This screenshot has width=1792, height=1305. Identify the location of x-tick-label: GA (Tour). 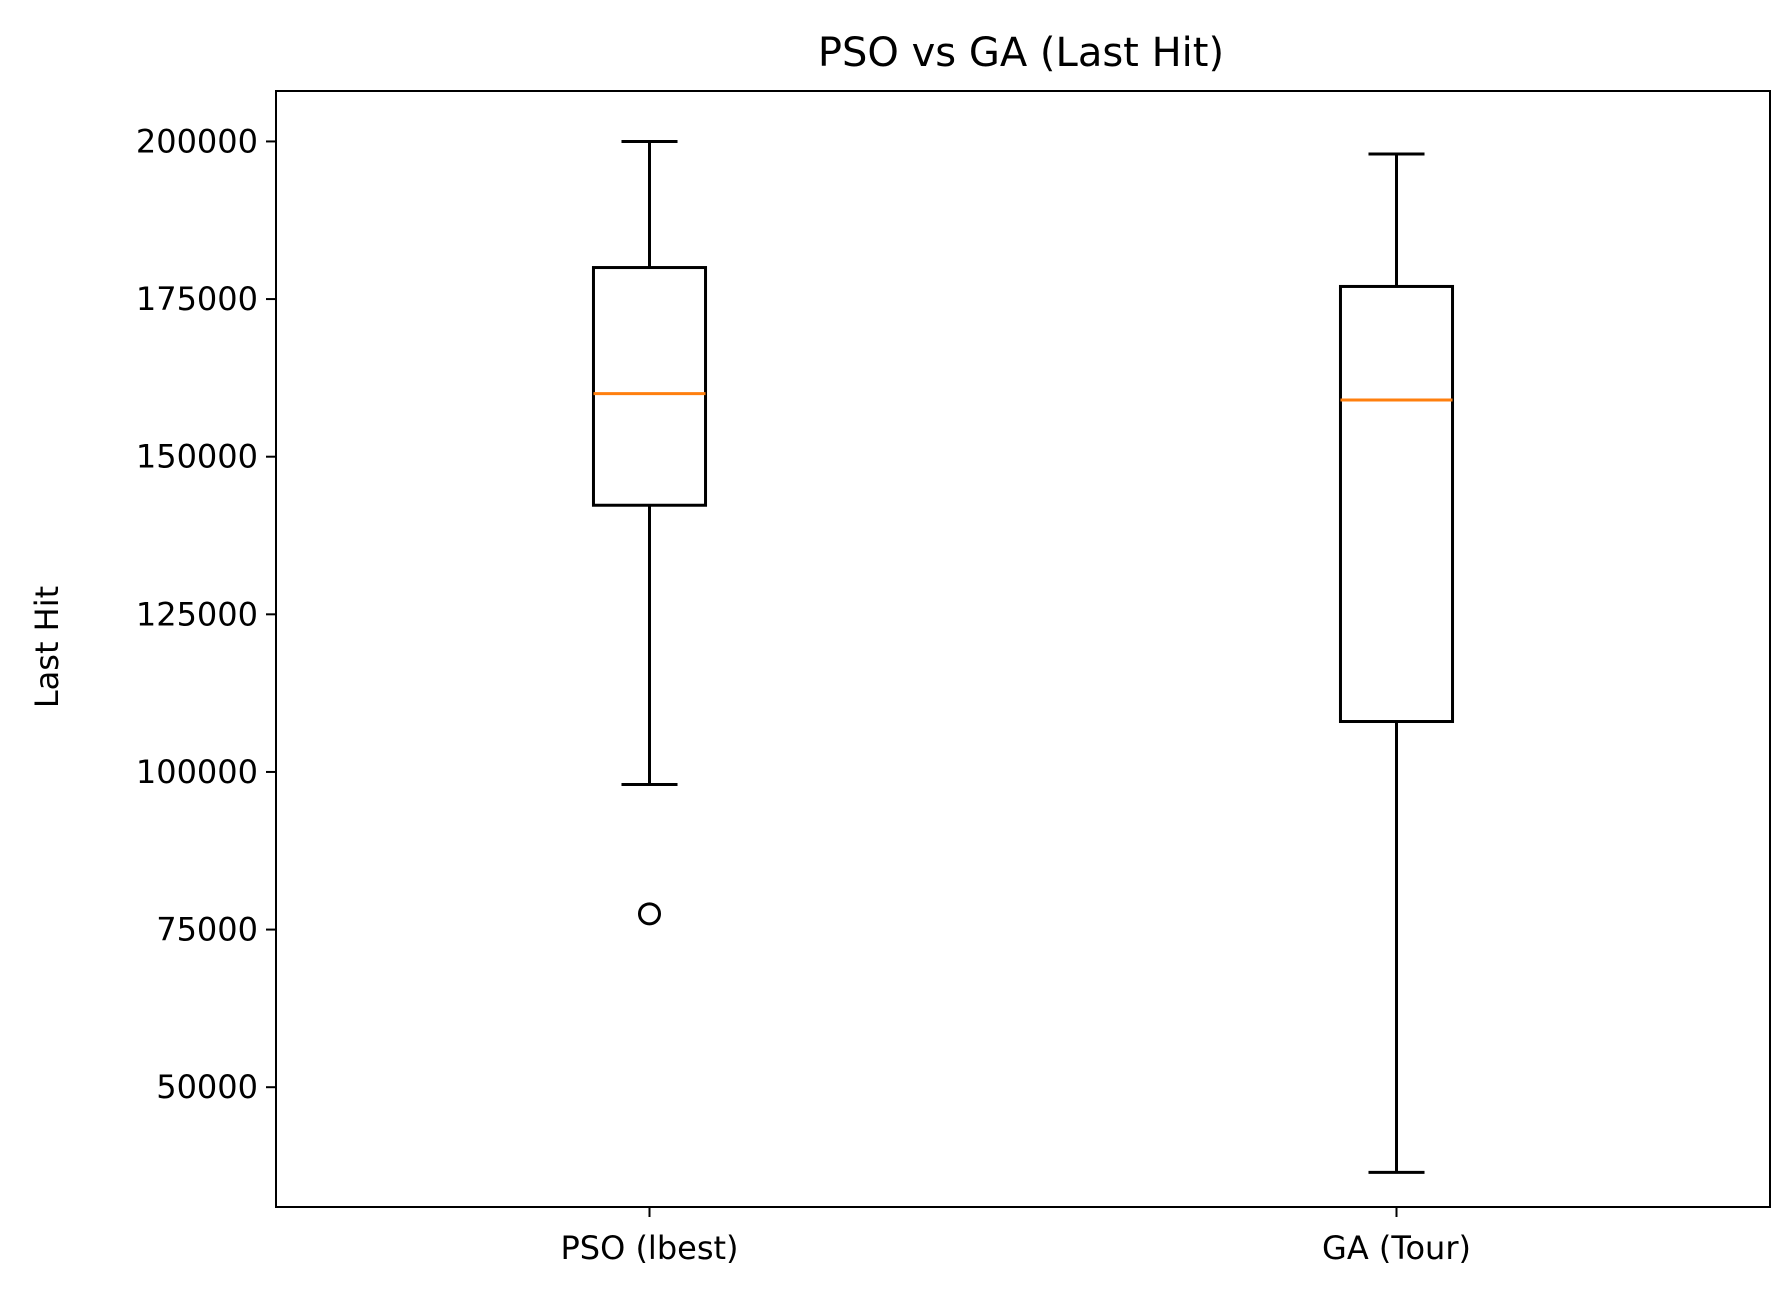
(1396, 1248).